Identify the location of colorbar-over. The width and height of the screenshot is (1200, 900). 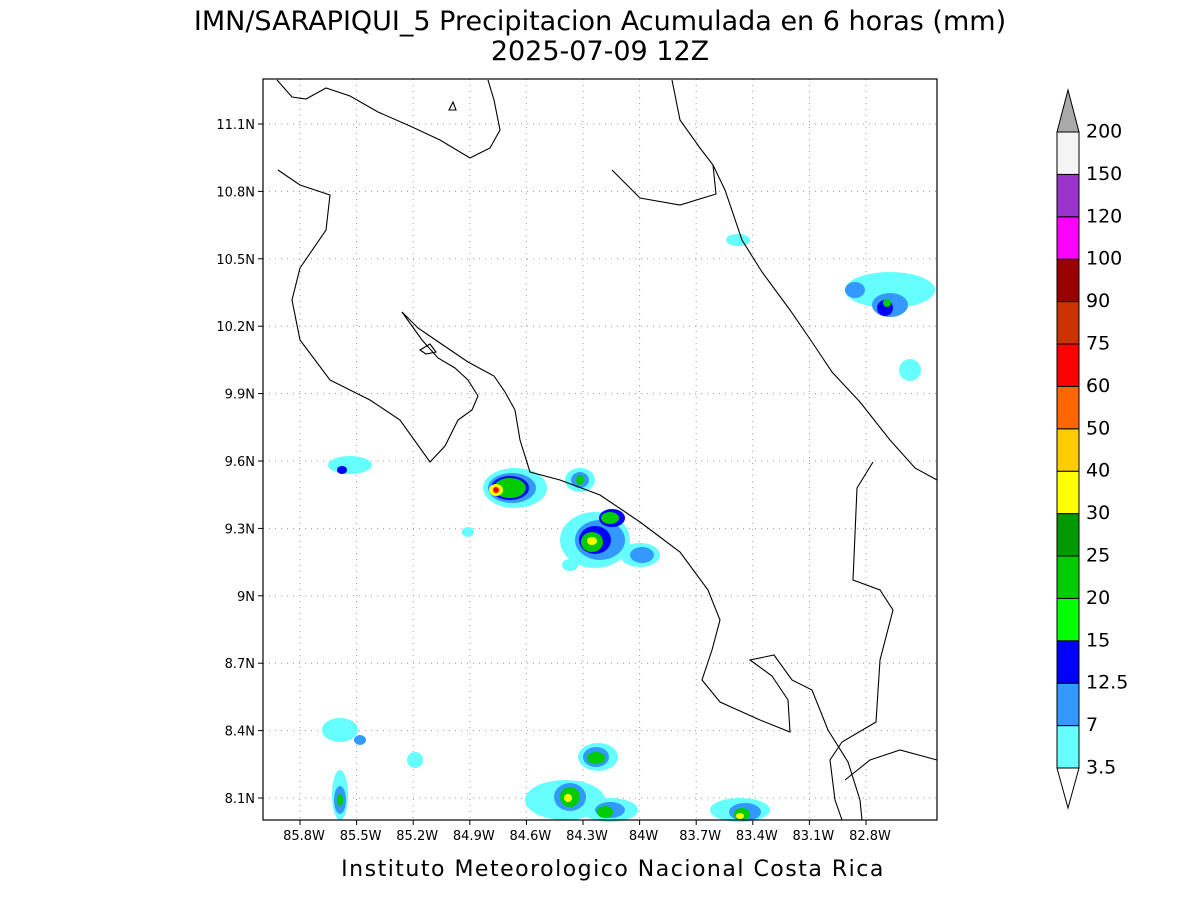
(1068, 110).